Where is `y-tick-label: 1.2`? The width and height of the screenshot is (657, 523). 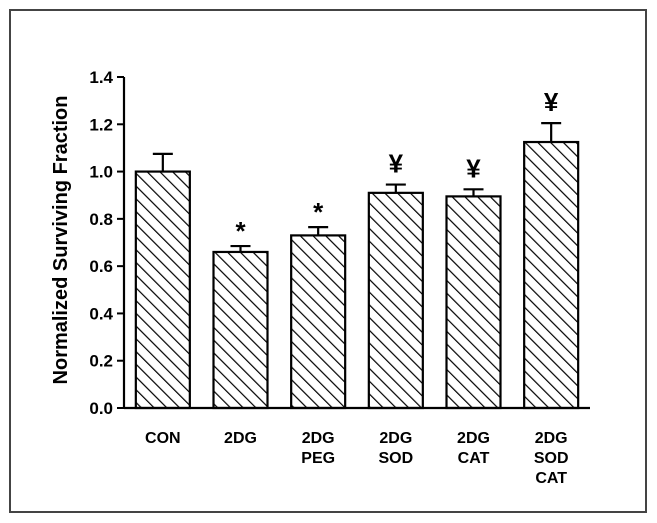
y-tick-label: 1.2 is located at coordinates (101, 124).